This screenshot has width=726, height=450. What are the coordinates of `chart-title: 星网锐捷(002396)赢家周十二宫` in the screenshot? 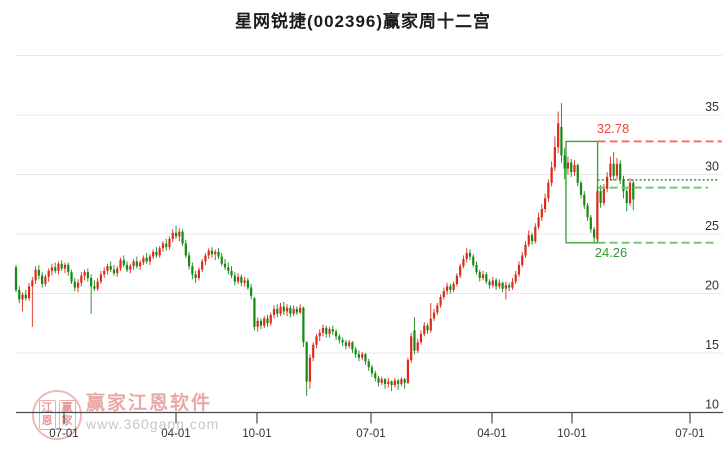 It's located at (363, 21).